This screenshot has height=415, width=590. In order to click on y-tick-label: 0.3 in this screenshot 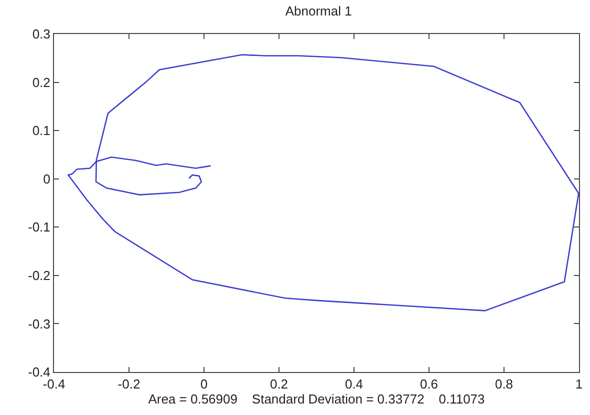, I will do `click(41, 34)`.